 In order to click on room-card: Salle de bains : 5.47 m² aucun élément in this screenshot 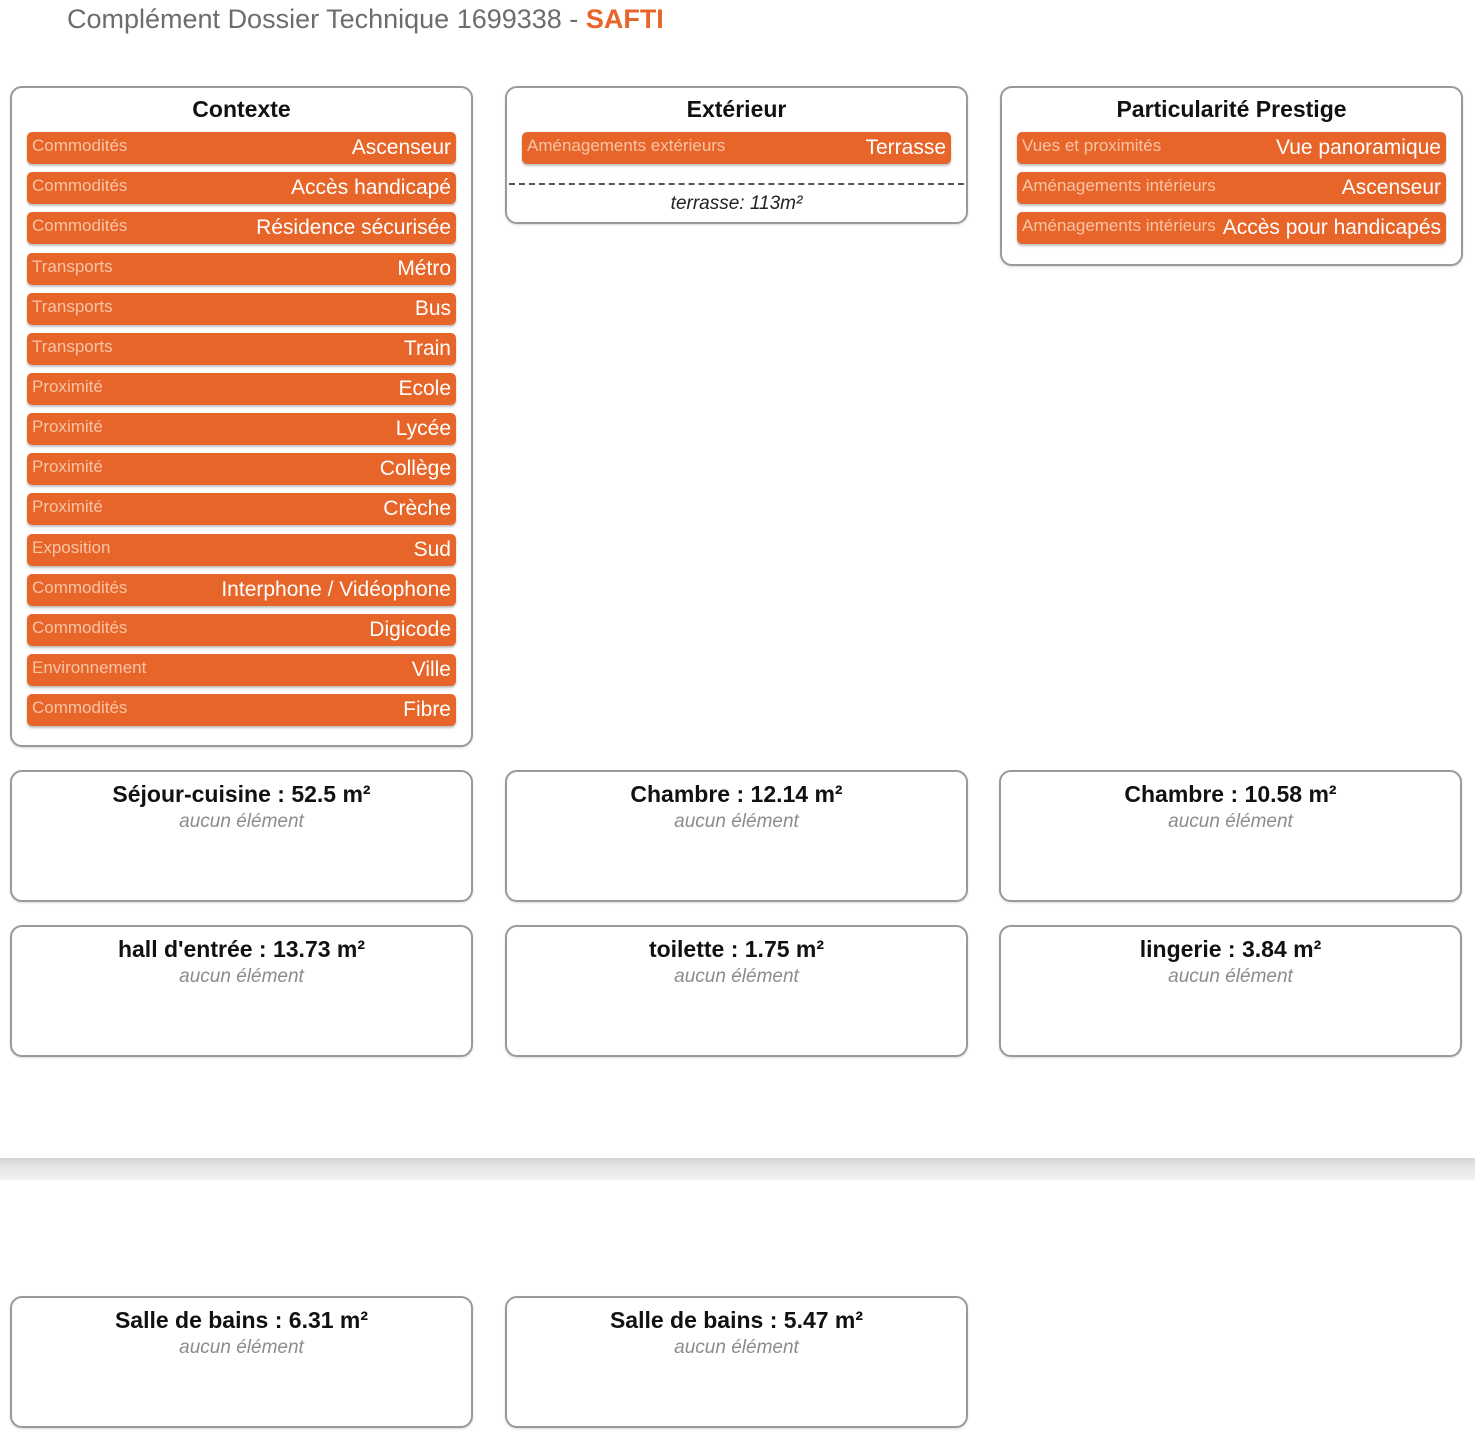, I will do `click(736, 1362)`.